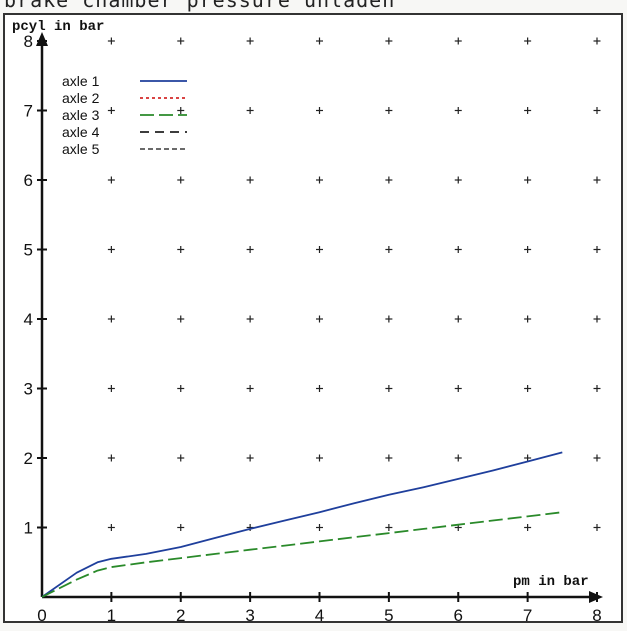 Image resolution: width=627 pixels, height=631 pixels. What do you see at coordinates (180, 615) in the screenshot?
I see `x-tick-label: 2` at bounding box center [180, 615].